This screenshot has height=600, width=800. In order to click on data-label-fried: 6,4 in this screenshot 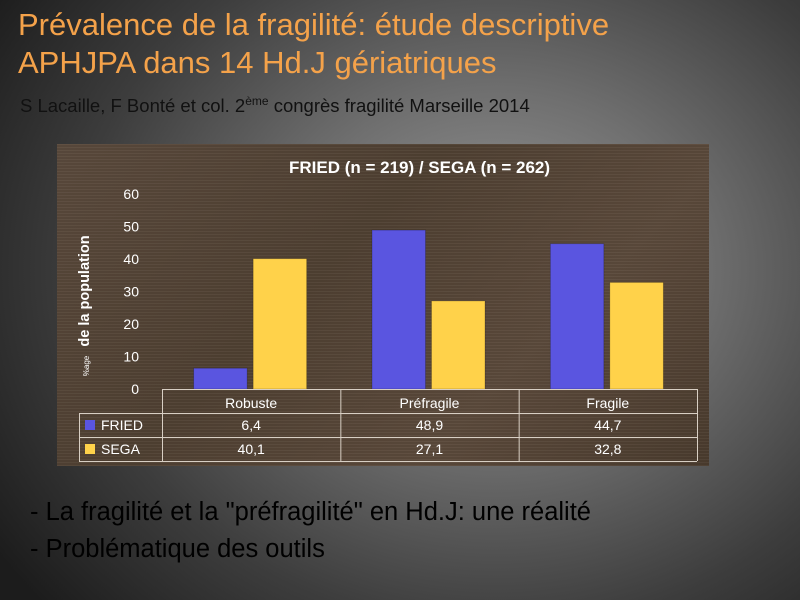, I will do `click(251, 425)`.